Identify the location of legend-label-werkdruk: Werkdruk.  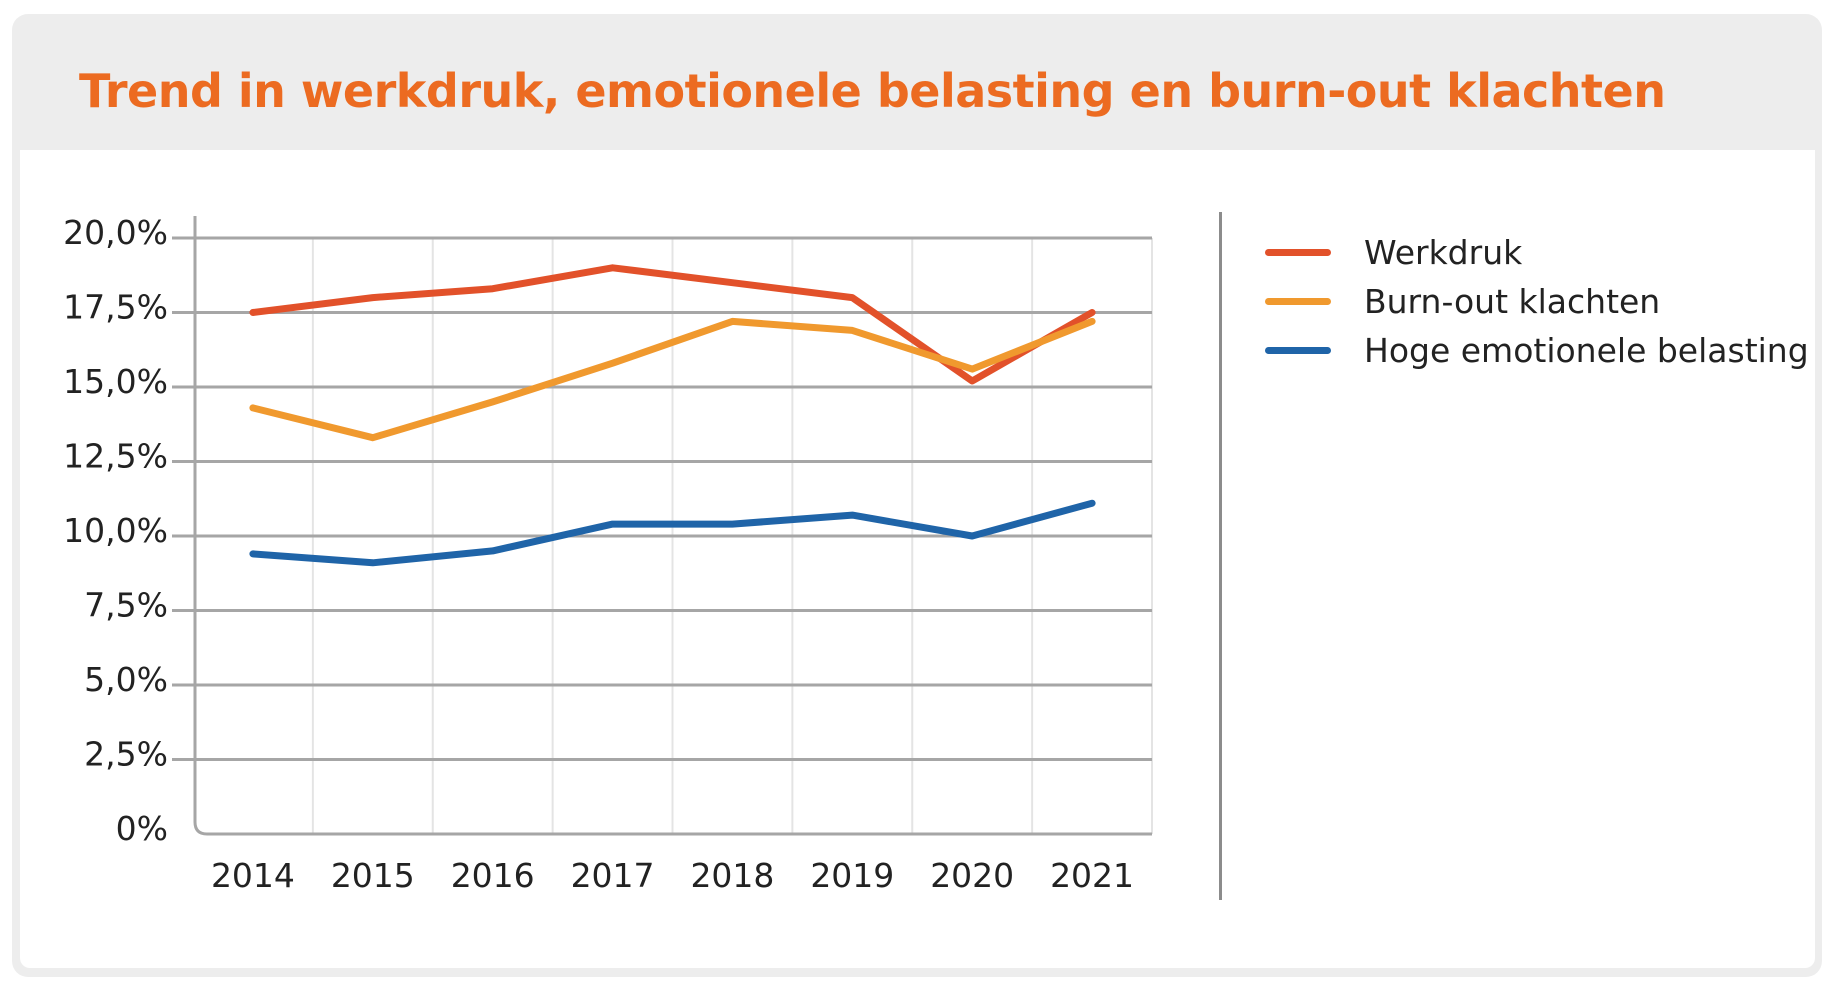
(1443, 252).